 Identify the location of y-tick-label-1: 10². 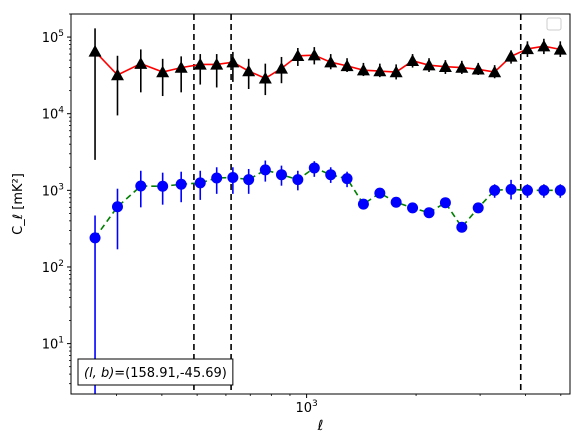
(53, 267).